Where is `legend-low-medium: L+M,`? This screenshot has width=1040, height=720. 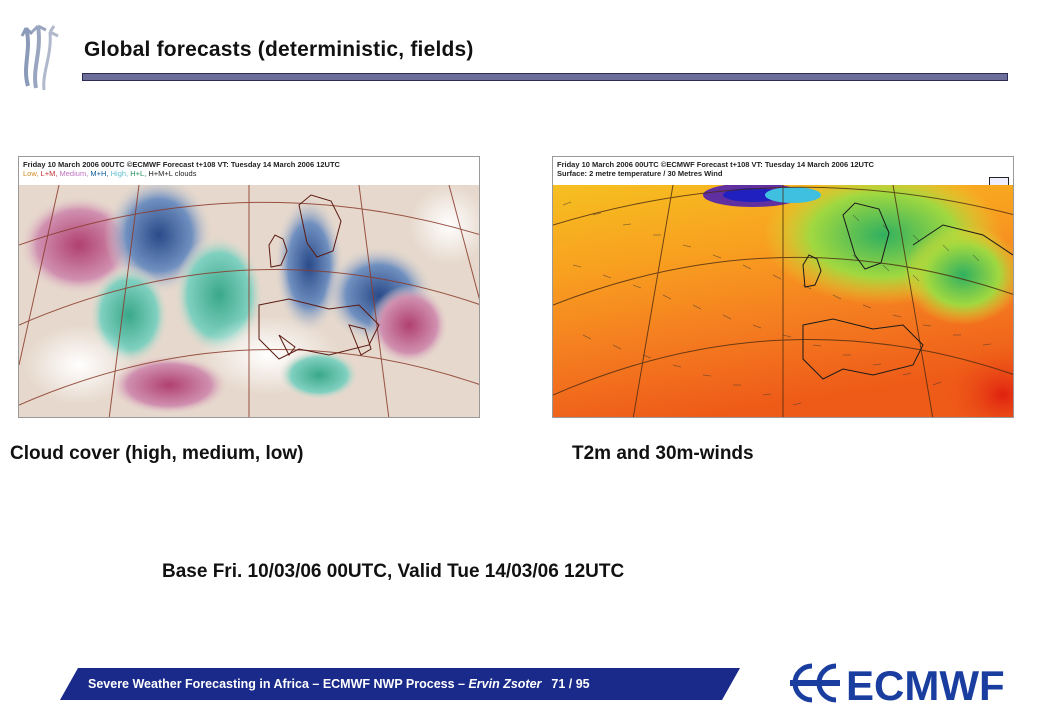
legend-low-medium: L+M, is located at coordinates (49, 173).